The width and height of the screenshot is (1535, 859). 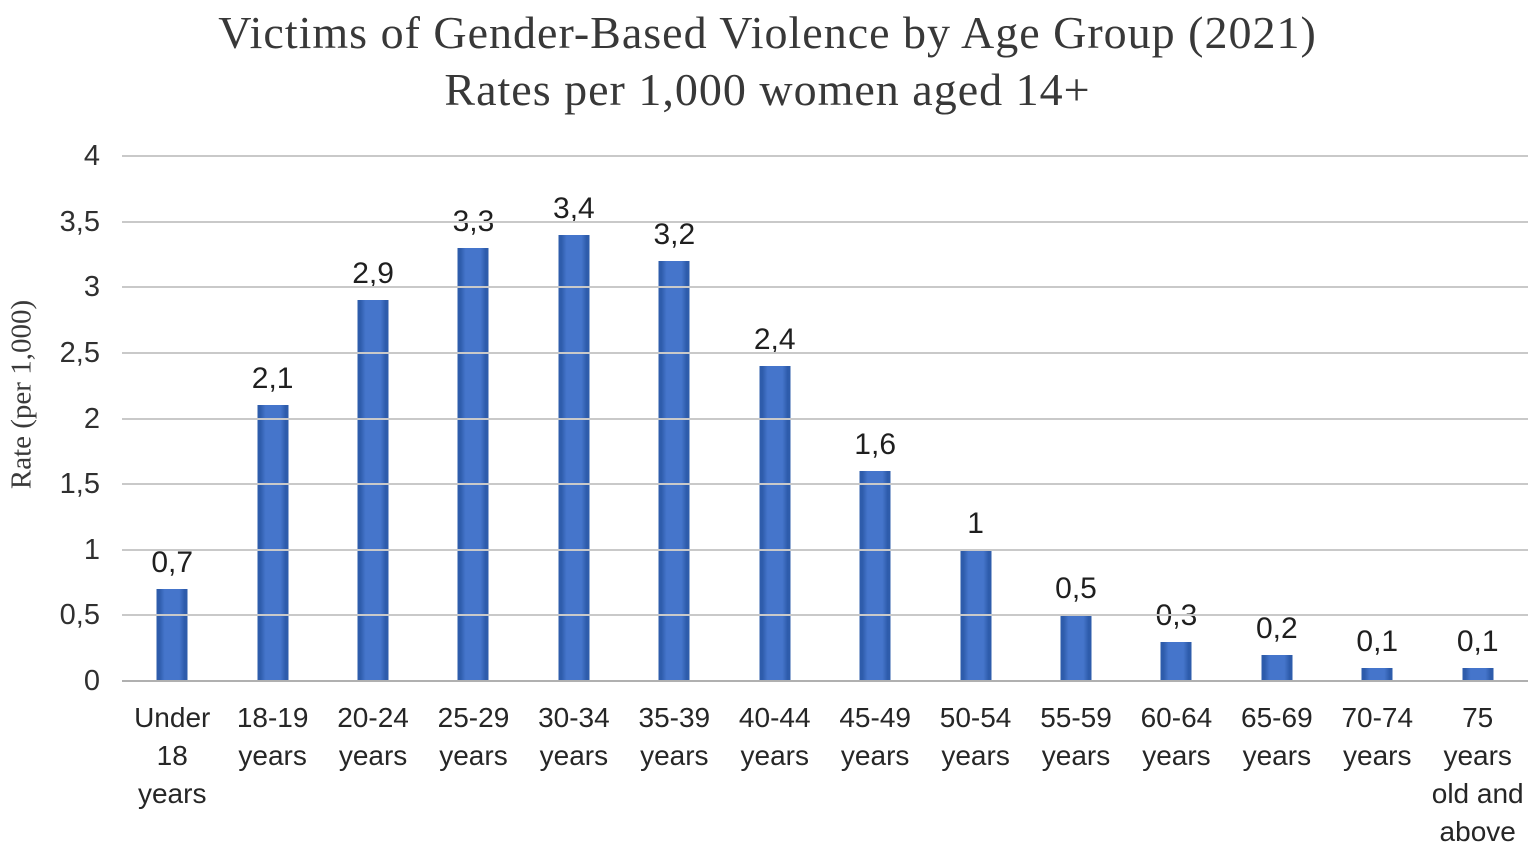 I want to click on bar-column: 1,6, so click(x=875, y=418).